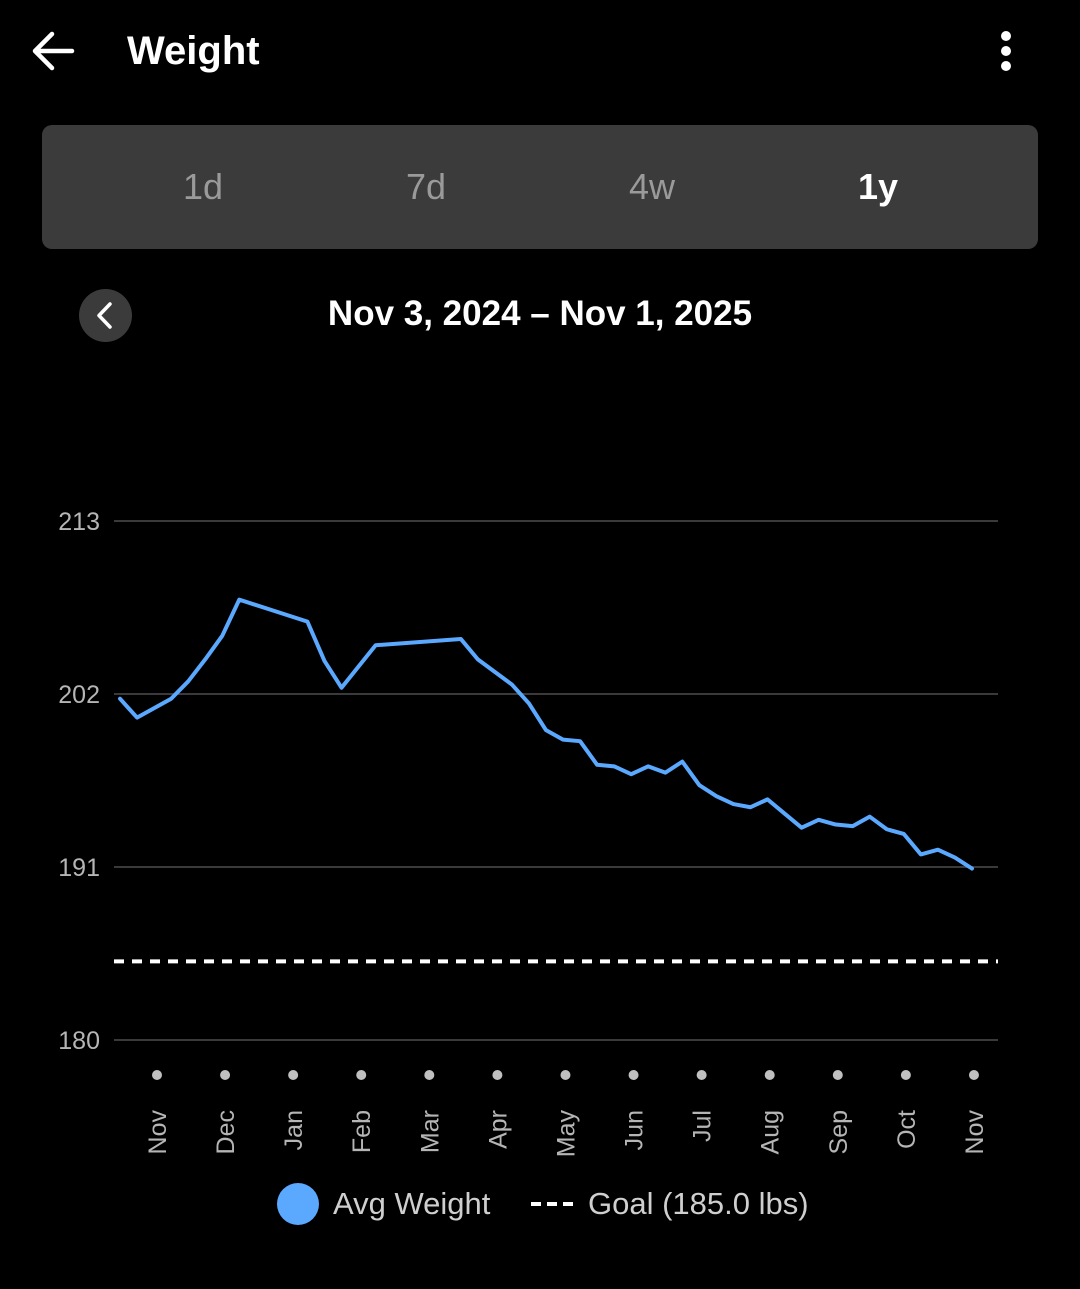 The height and width of the screenshot is (1289, 1080). Describe the element at coordinates (566, 1134) in the screenshot. I see `x-tick-label: May` at that location.